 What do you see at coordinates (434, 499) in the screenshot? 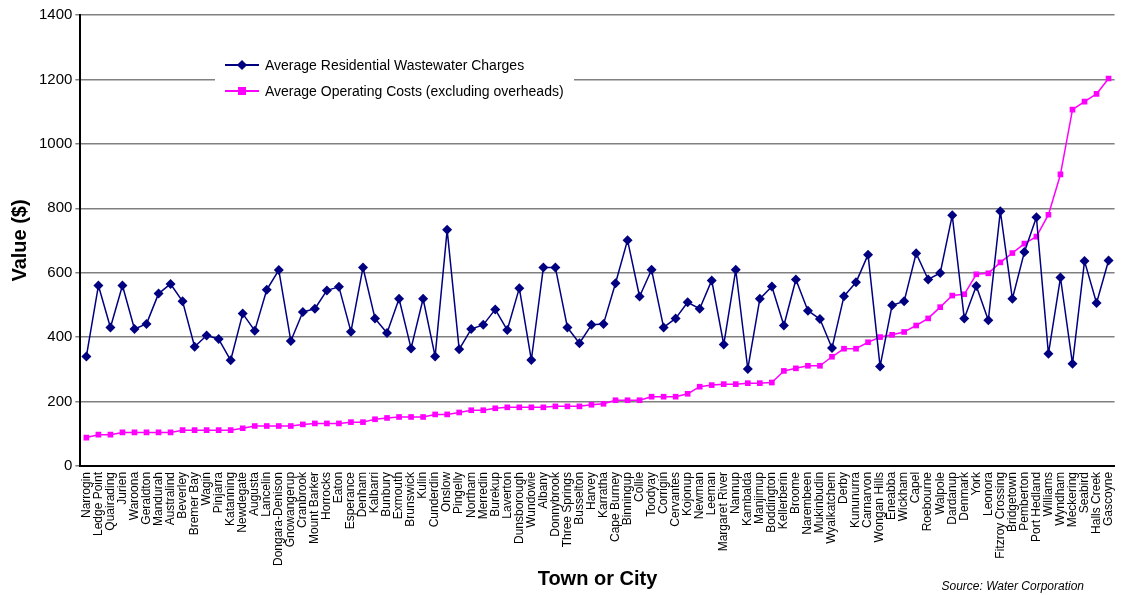
I see `x-tick-label: Cunderdin` at bounding box center [434, 499].